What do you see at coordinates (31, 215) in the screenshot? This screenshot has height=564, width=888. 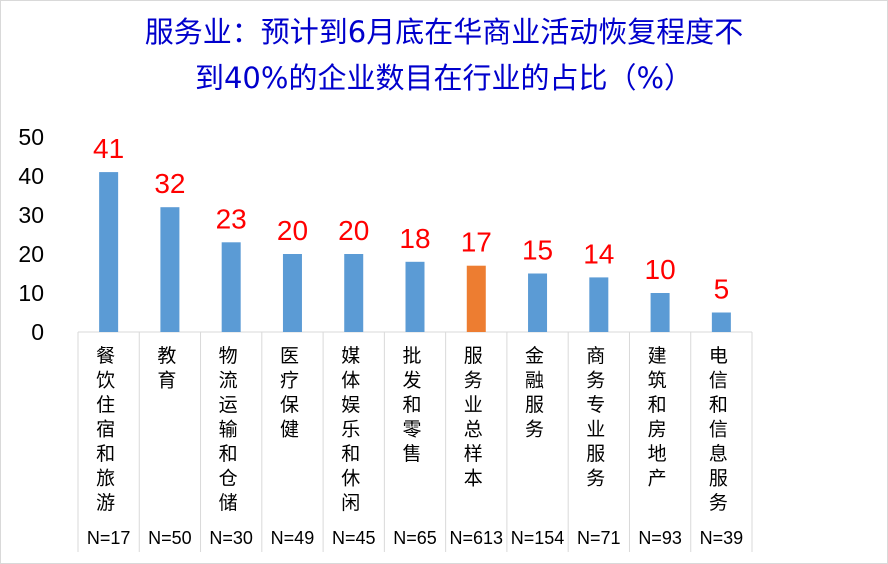 I see `y-tick-label: 30` at bounding box center [31, 215].